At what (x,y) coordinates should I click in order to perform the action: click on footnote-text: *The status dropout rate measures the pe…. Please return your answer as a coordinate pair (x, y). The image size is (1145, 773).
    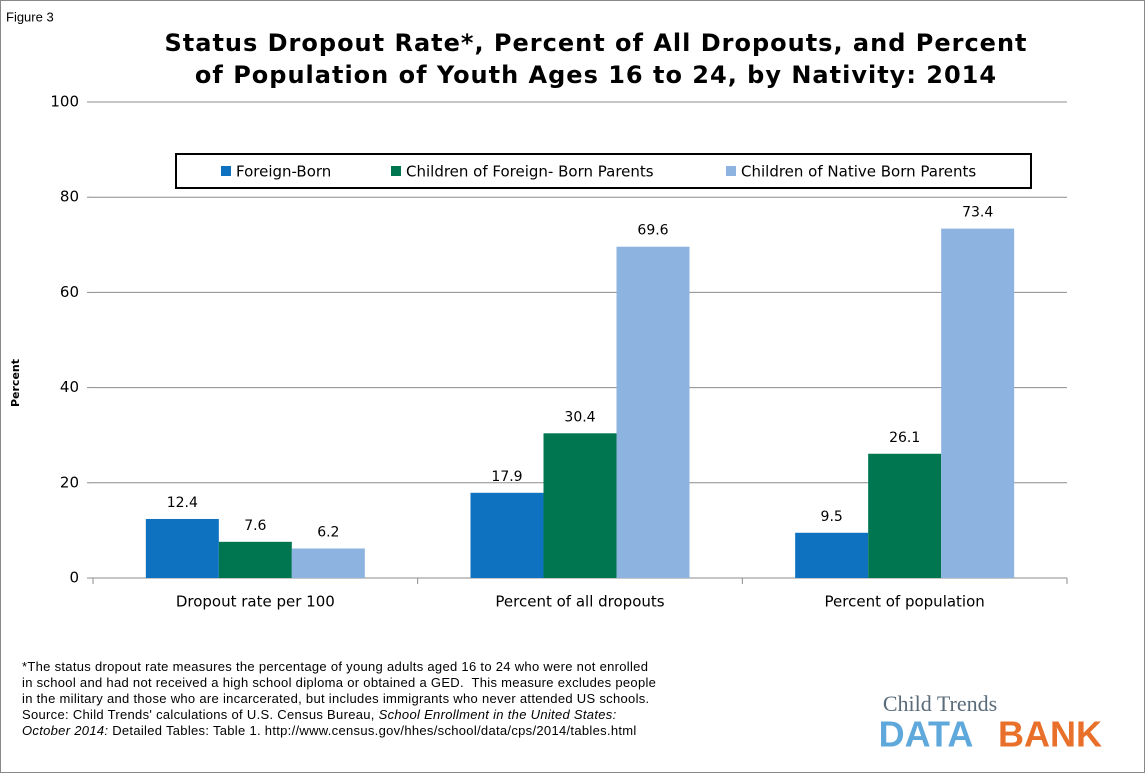
    Looking at the image, I should click on (335, 666).